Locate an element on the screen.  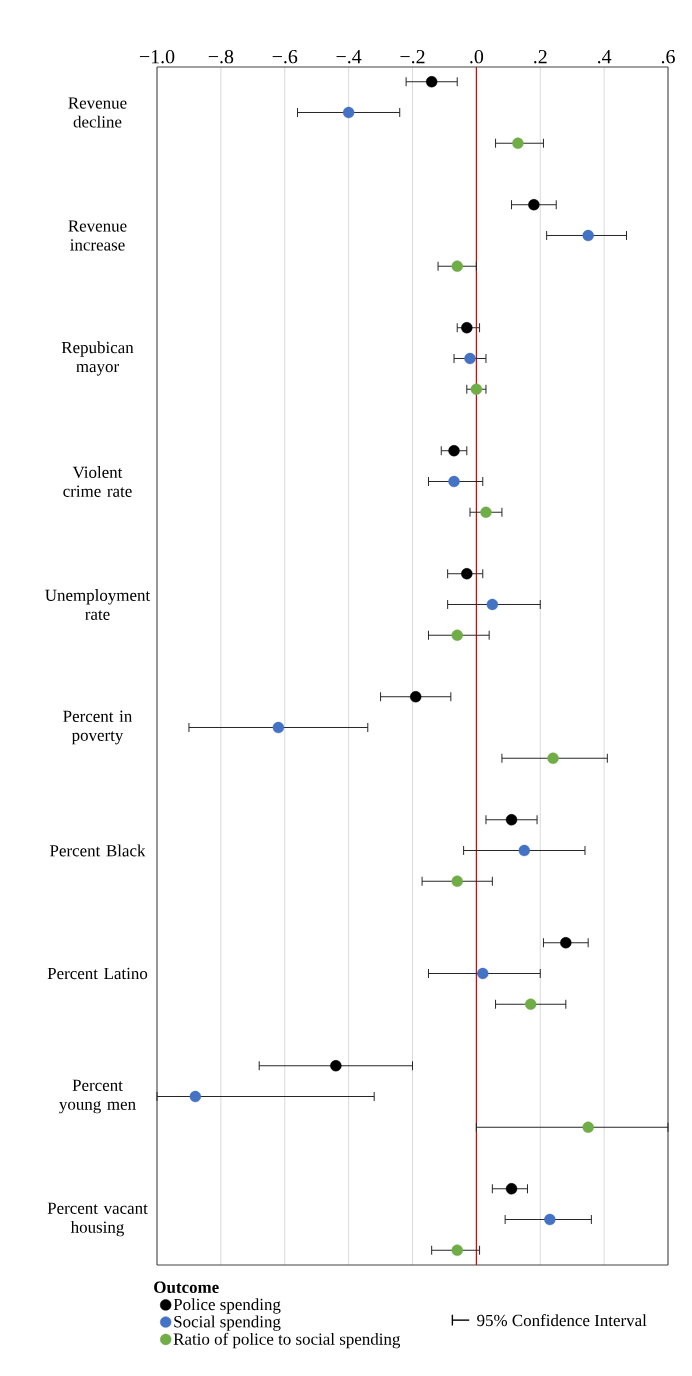
text: 95% Confidence Interval is located at coordinates (562, 1320).